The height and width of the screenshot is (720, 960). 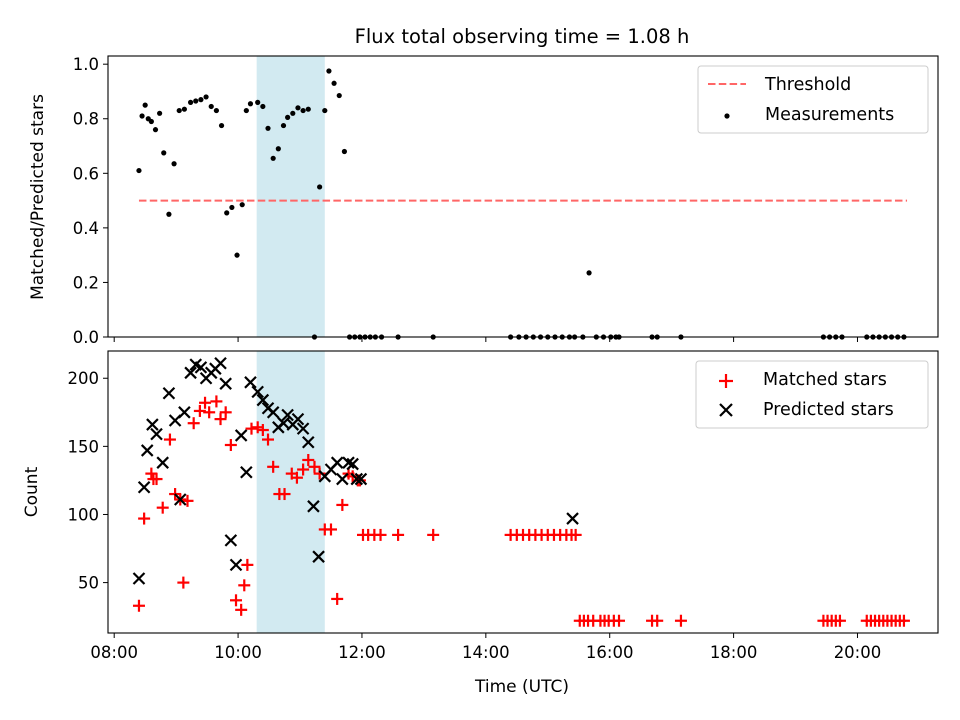 What do you see at coordinates (807, 85) in the screenshot?
I see `legend-threshold-label: Threshold` at bounding box center [807, 85].